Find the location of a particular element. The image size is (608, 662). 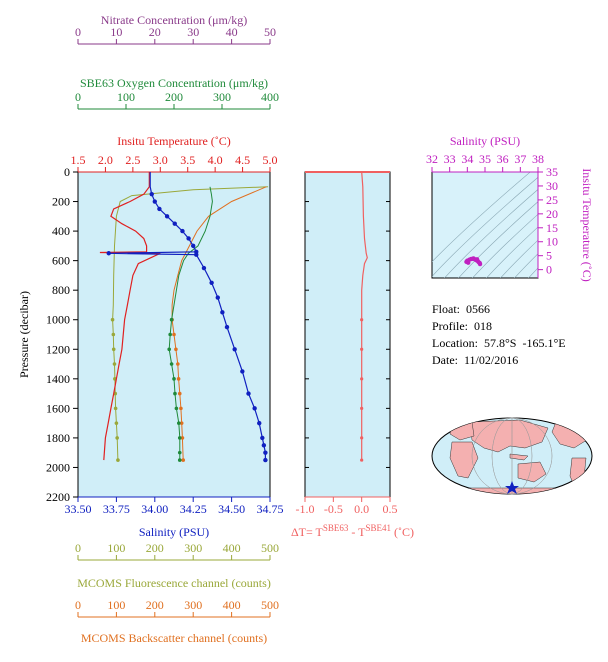

ts-temperature-tick-label: 30 is located at coordinates (552, 186).